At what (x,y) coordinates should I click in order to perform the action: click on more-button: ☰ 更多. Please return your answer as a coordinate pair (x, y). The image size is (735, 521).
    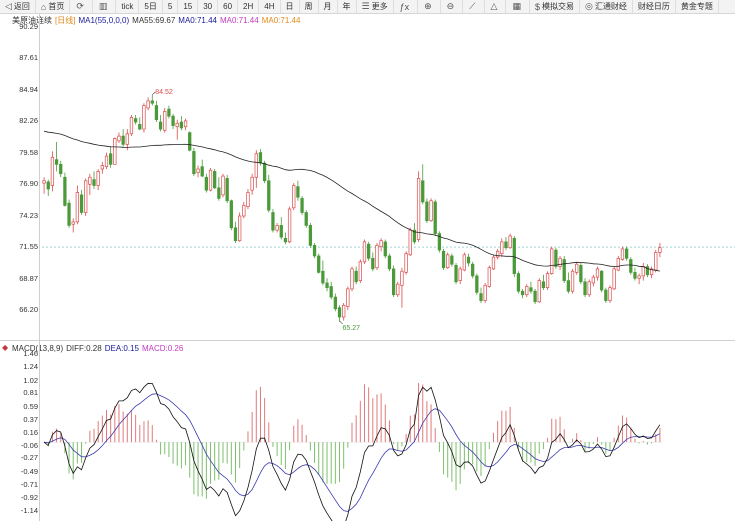
    Looking at the image, I should click on (375, 6).